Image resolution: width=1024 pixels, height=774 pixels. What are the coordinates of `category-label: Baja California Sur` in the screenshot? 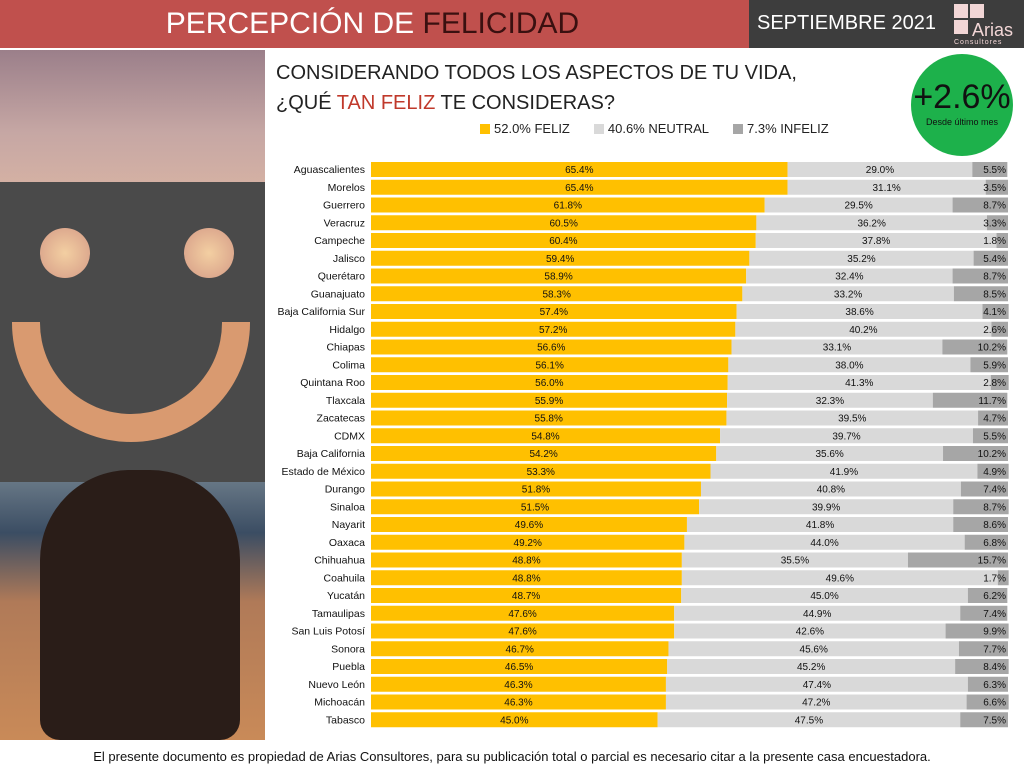 It's located at (321, 312).